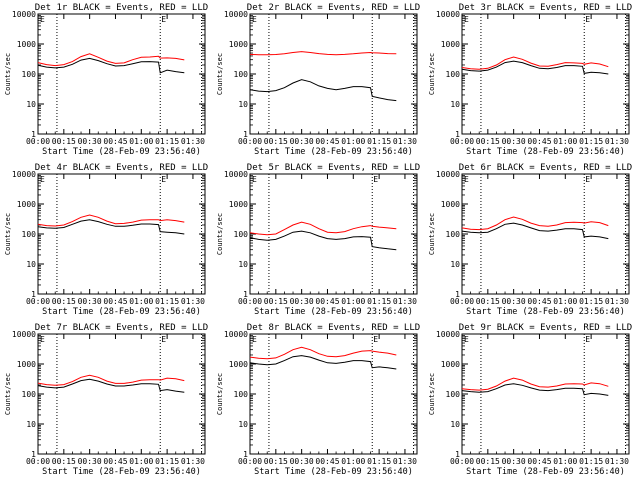  What do you see at coordinates (121, 8) in the screenshot?
I see `panel-title: Det 1r BLACK = Events, RED = LLD` at bounding box center [121, 8].